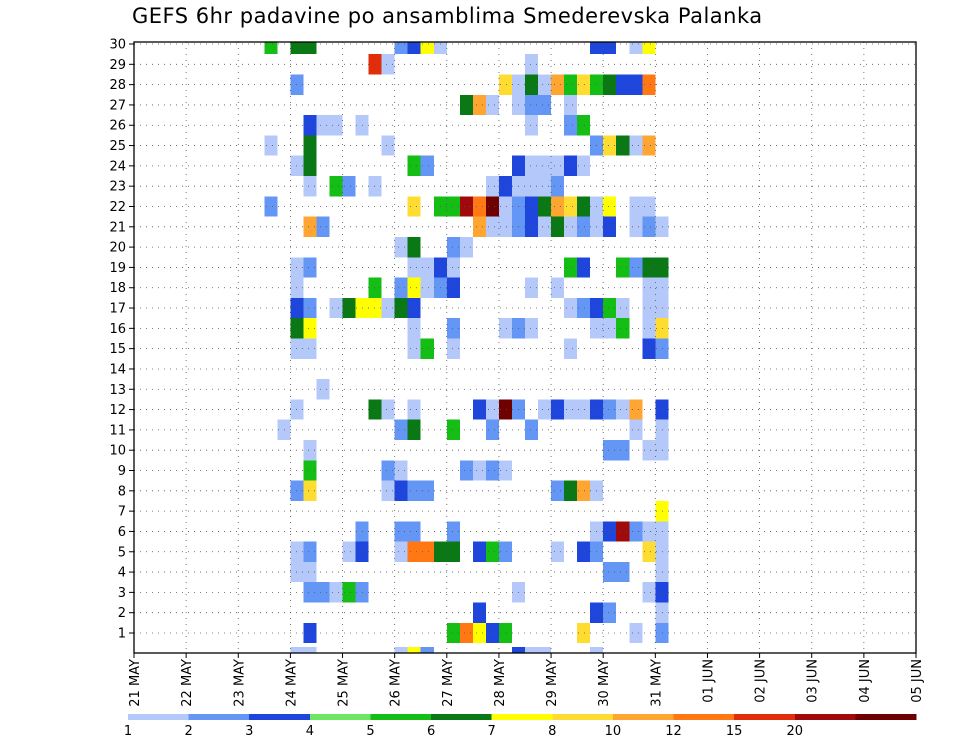 Image resolution: width=960 pixels, height=742 pixels. Describe the element at coordinates (122, 471) in the screenshot. I see `y-tick-label: 9` at that location.